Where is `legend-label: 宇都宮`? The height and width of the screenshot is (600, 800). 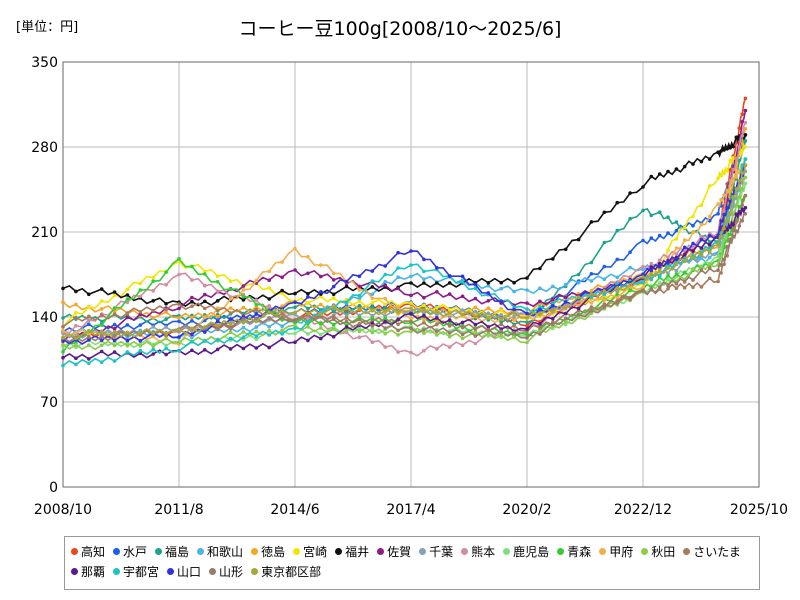
legend-label: 宇都宮 is located at coordinates (141, 571).